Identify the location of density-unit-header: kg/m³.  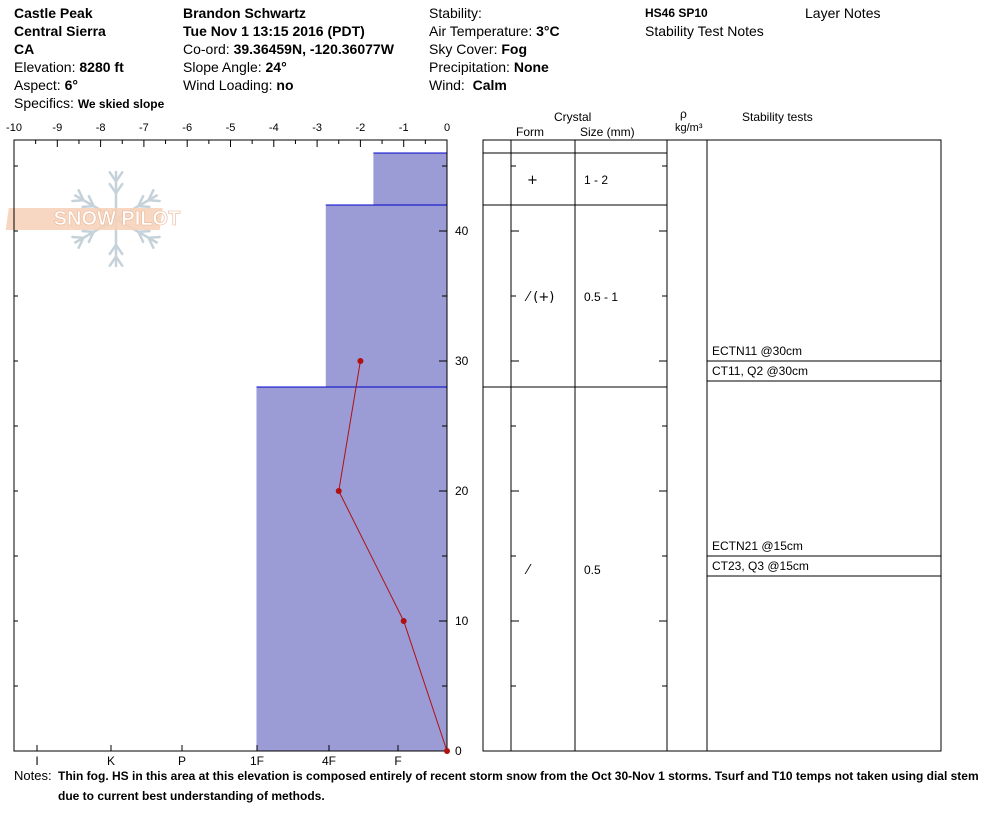
(689, 128).